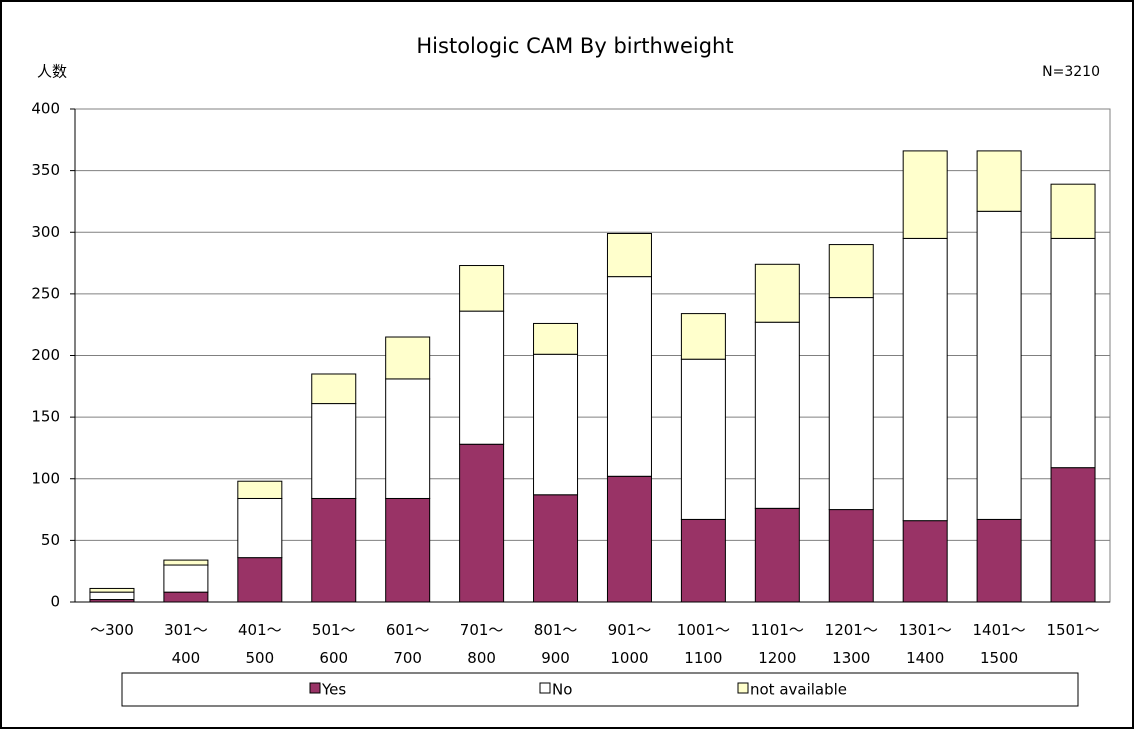 The image size is (1134, 733). What do you see at coordinates (334, 630) in the screenshot?
I see `x-tick-label-line: 501～` at bounding box center [334, 630].